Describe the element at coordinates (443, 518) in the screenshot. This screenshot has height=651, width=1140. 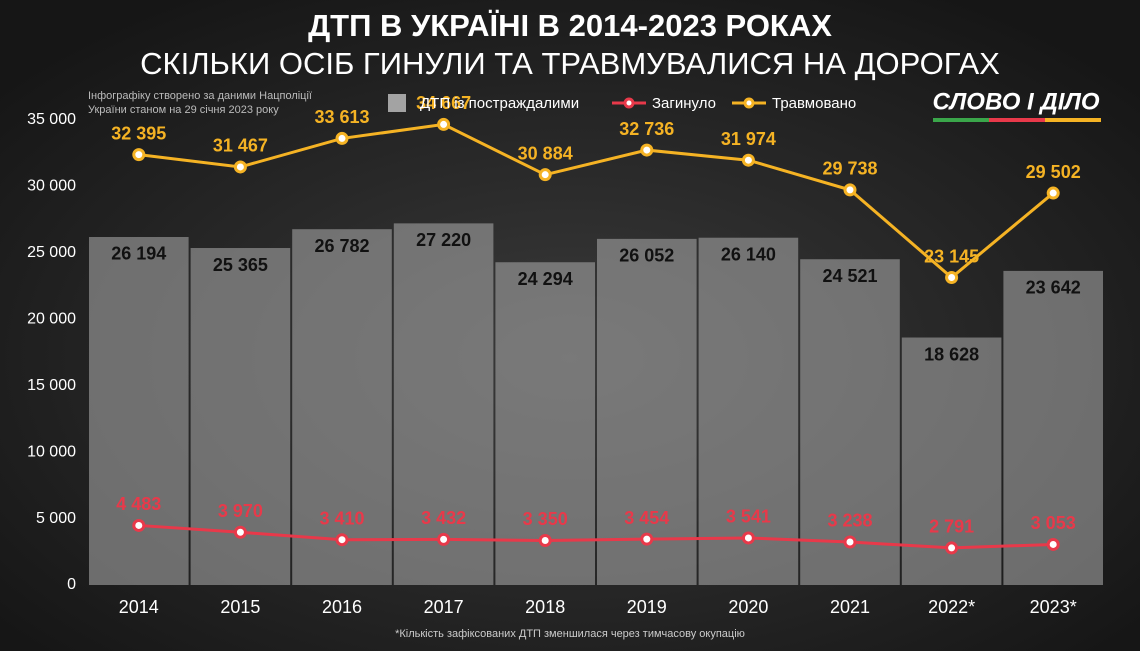
I see `point-value-label: 3 432` at that location.